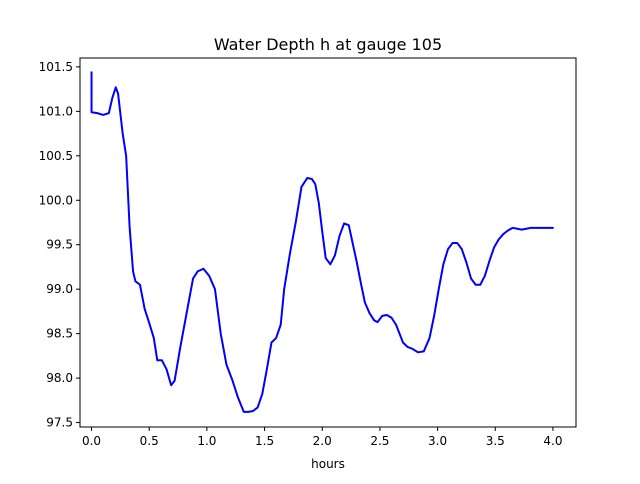  What do you see at coordinates (56, 67) in the screenshot?
I see `y-tick-label: 101.5` at bounding box center [56, 67].